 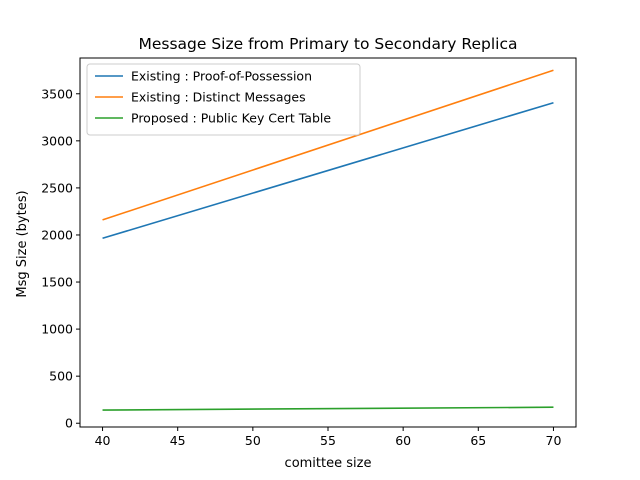 I want to click on x-tick-label: 55, so click(x=328, y=440).